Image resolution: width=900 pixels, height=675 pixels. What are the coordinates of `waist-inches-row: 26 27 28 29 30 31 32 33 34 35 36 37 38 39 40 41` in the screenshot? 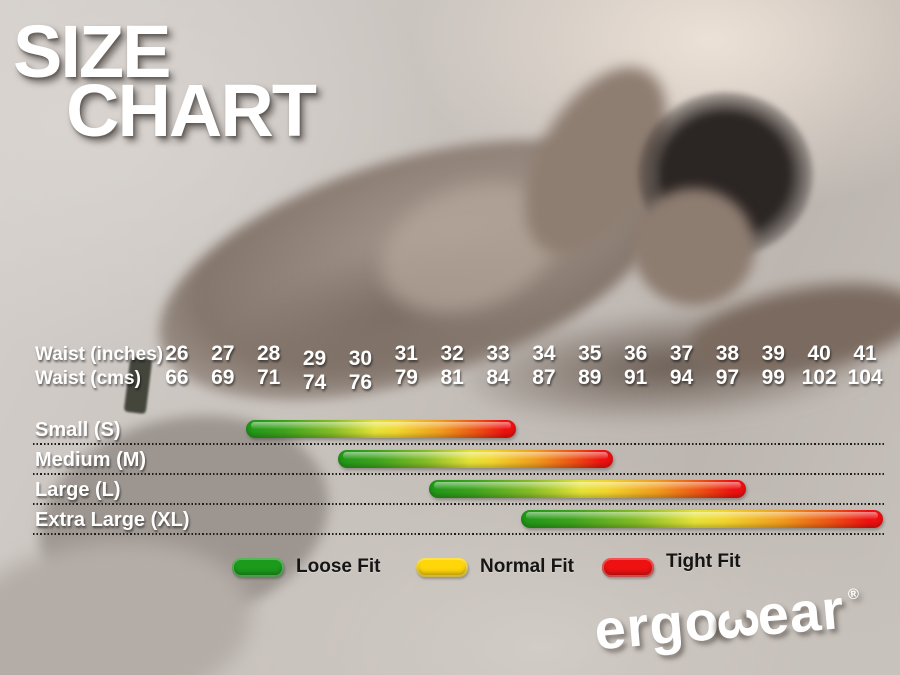 It's located at (522, 356).